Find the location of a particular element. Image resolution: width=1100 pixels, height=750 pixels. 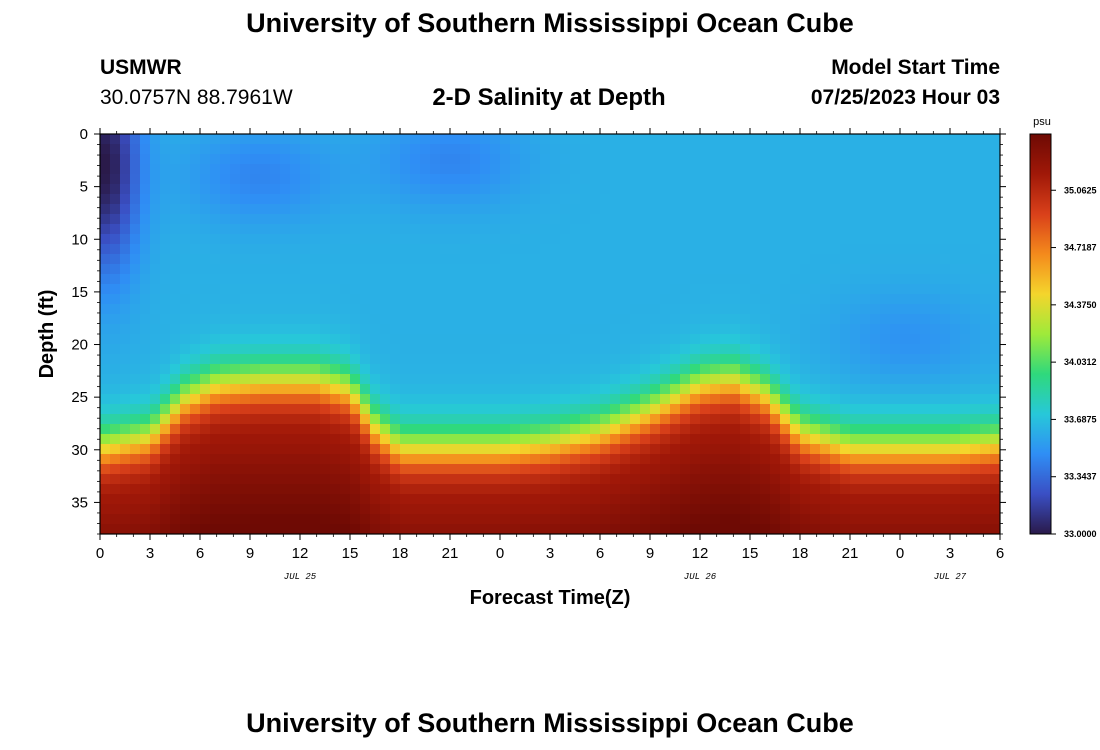

colorbar-tick-label: 35.0625 is located at coordinates (1080, 190).